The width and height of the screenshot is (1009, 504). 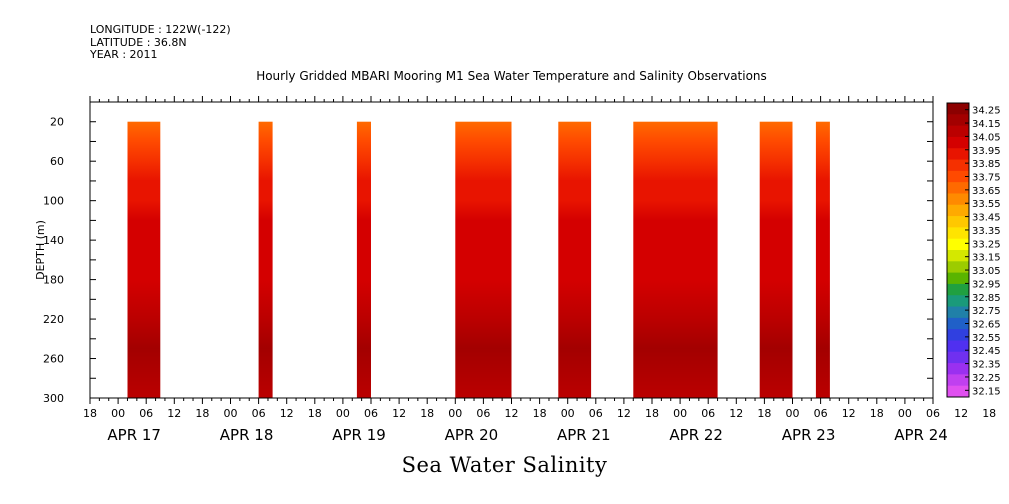 What do you see at coordinates (986, 378) in the screenshot?
I see `colorbar-label: 32.25` at bounding box center [986, 378].